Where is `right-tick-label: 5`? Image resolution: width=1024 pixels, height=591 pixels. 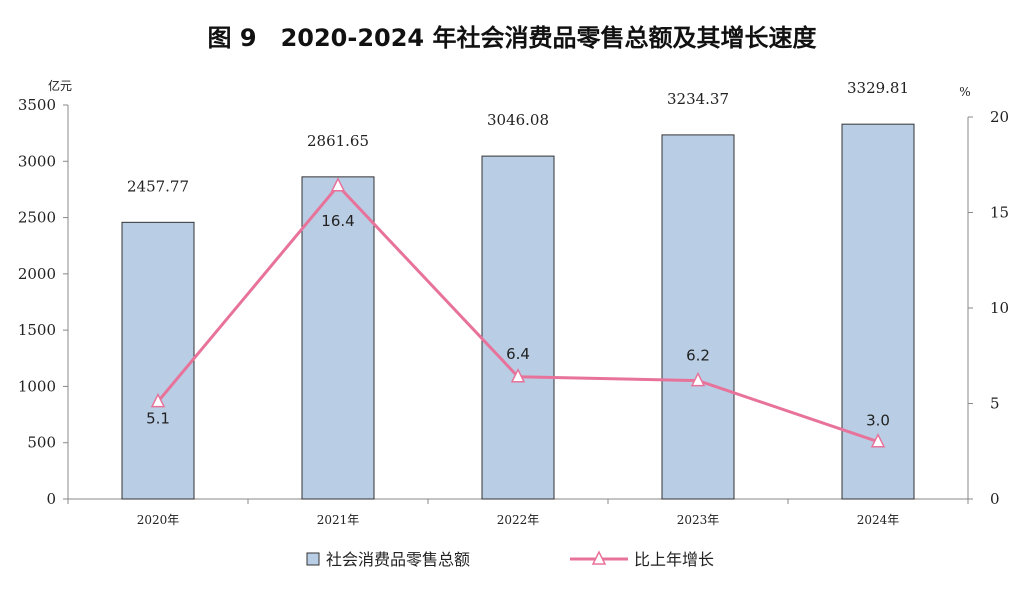
right-tick-label: 5 is located at coordinates (995, 404).